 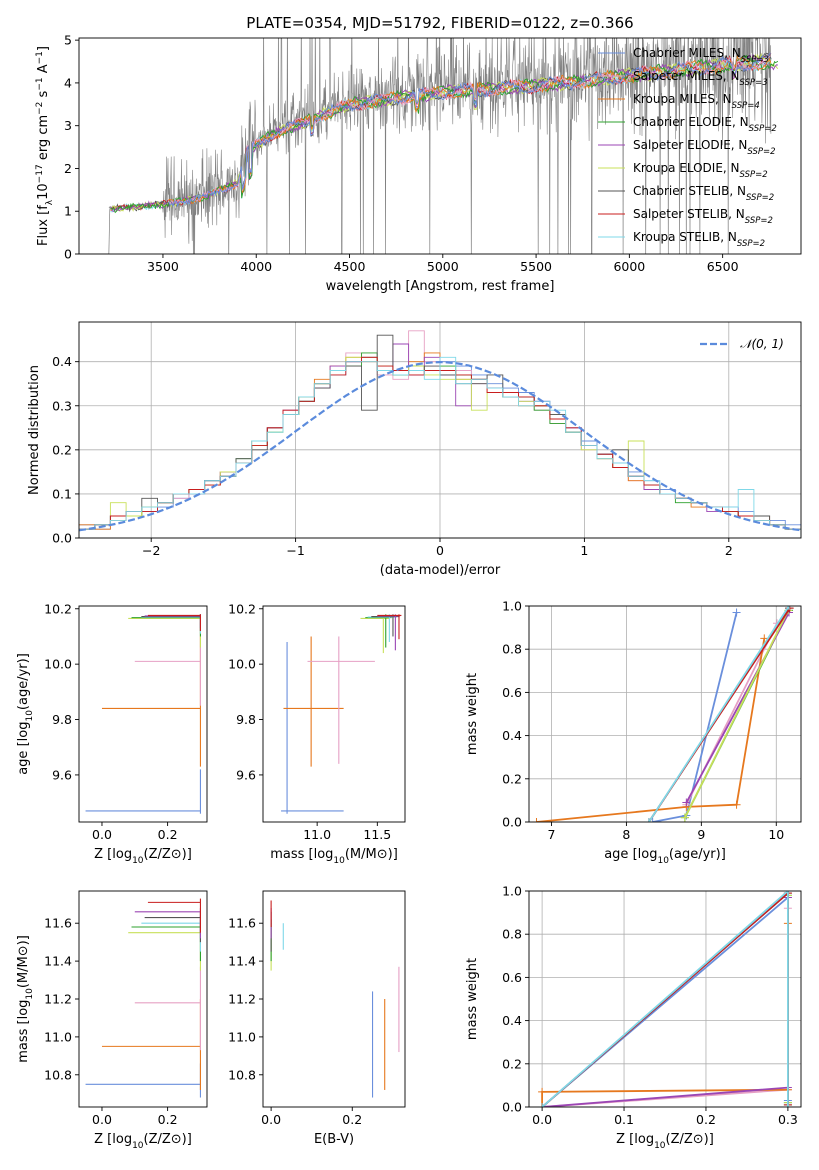 I want to click on weight-vs-Z-ytick-label: 1.0, so click(x=512, y=891).